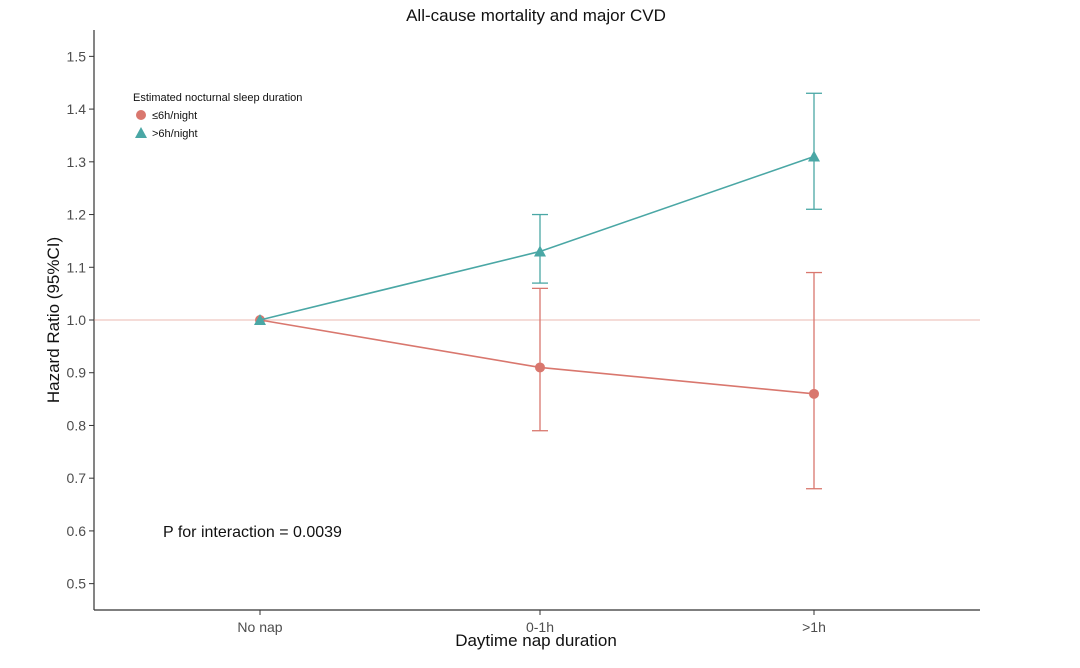 The height and width of the screenshot is (668, 1080). What do you see at coordinates (77, 531) in the screenshot?
I see `y-tick-label: 0.6` at bounding box center [77, 531].